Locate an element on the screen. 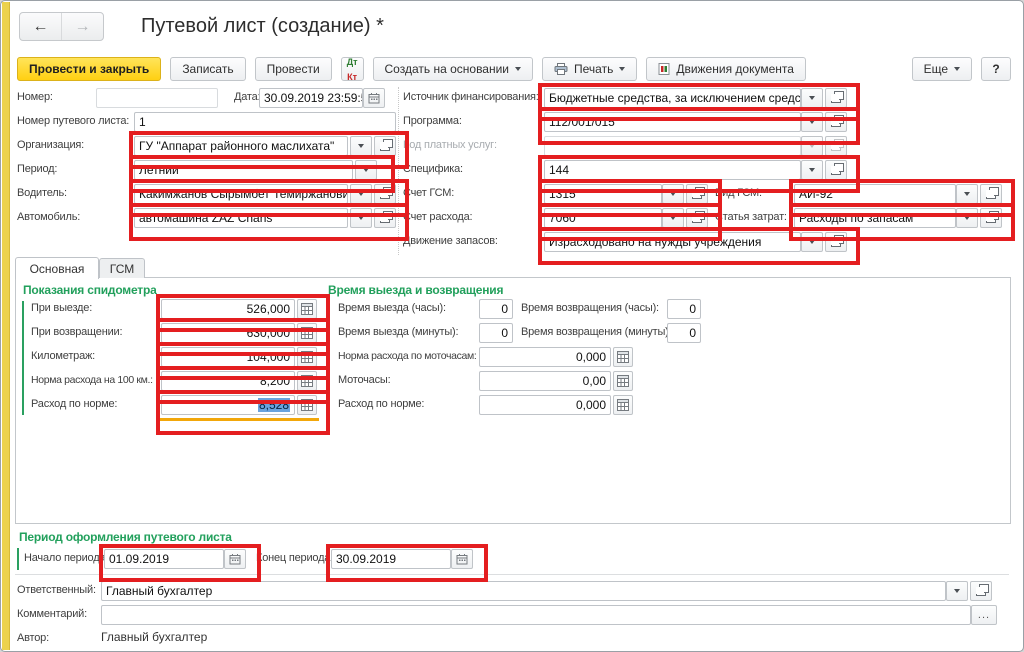 The image size is (1024, 652). program-input: 112/001/015 is located at coordinates (672, 122).